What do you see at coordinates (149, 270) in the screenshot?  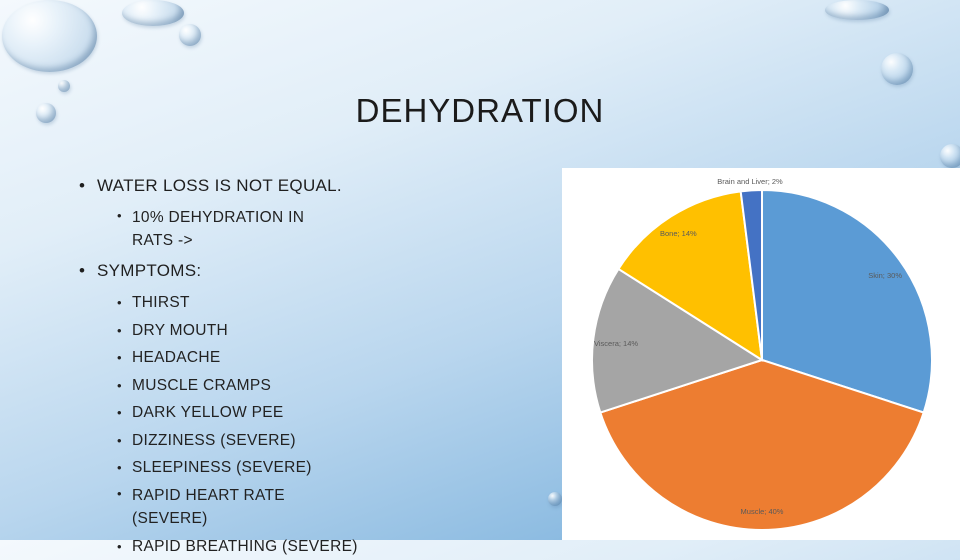 I see `bullet-text: SYMPTOMS:` at bounding box center [149, 270].